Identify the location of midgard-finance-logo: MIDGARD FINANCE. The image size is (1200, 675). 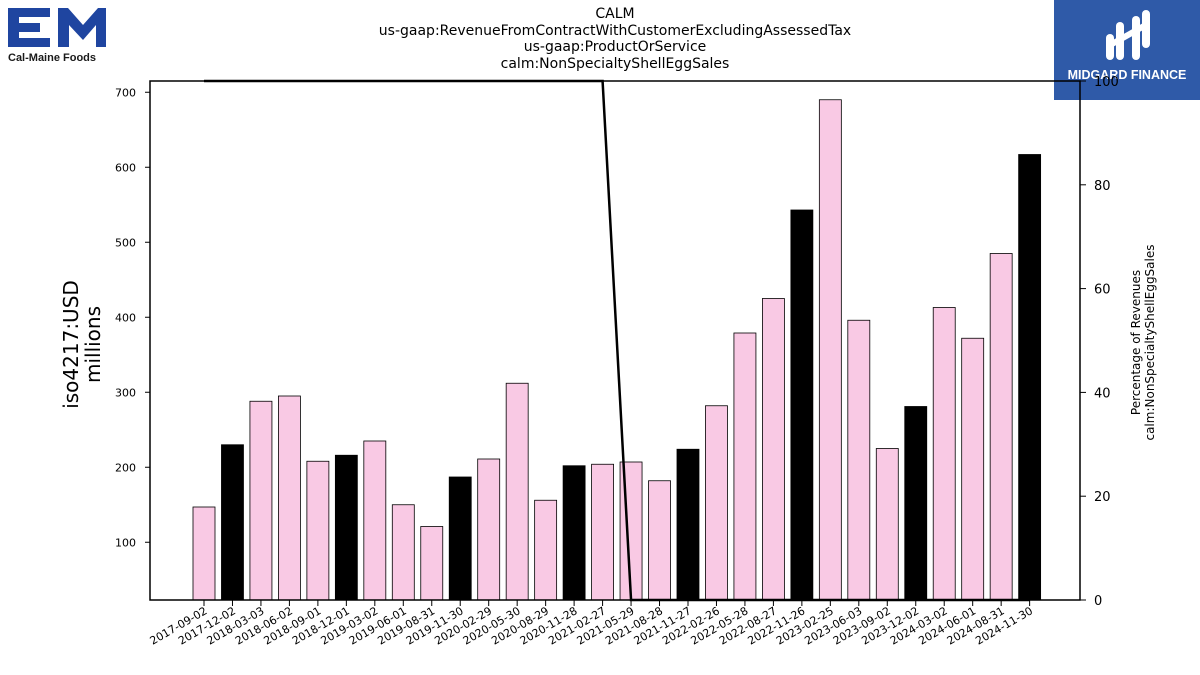
(1127, 50).